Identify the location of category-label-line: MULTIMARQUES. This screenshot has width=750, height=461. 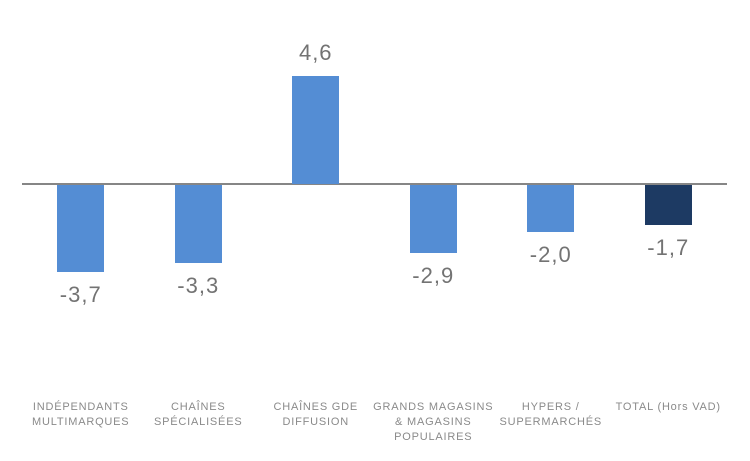
(81, 422).